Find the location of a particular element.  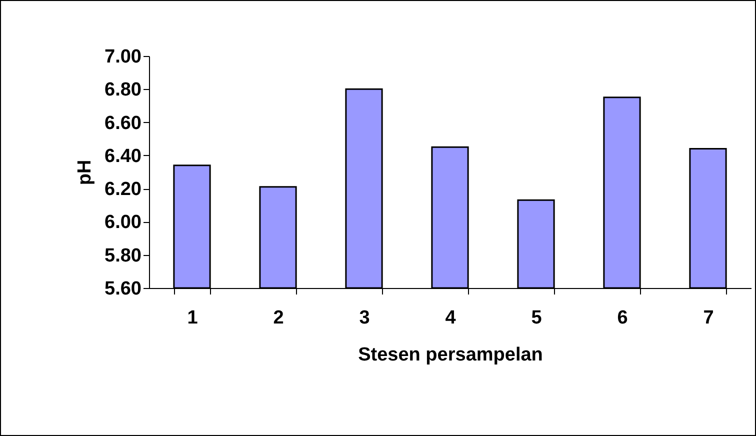

x-tick-label: 4 is located at coordinates (450, 318).